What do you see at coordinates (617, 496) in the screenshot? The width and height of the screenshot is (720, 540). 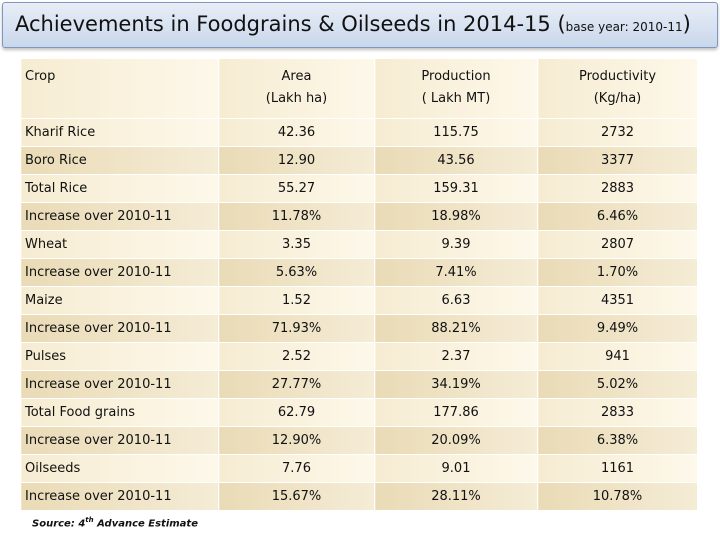 I see `cell-productivity: 10.78%` at bounding box center [617, 496].